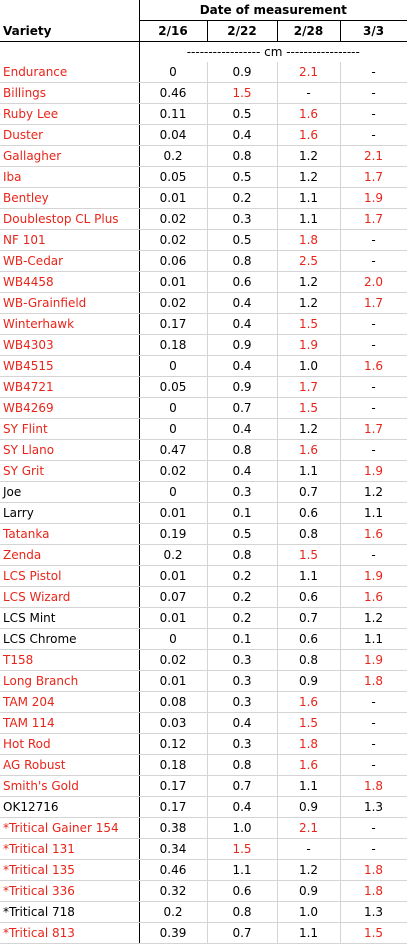 The image size is (407, 944). I want to click on header-group-row: Date of measurement, so click(203, 10).